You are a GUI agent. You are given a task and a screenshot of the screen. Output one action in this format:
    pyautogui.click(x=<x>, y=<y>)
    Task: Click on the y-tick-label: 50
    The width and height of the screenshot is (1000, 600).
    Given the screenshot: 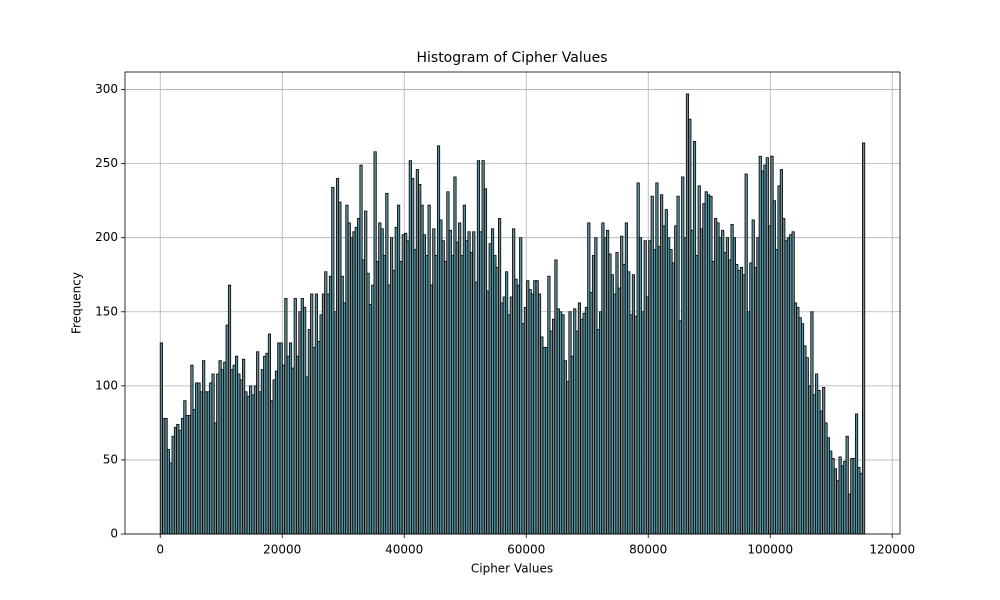 What is the action you would take?
    pyautogui.click(x=110, y=459)
    